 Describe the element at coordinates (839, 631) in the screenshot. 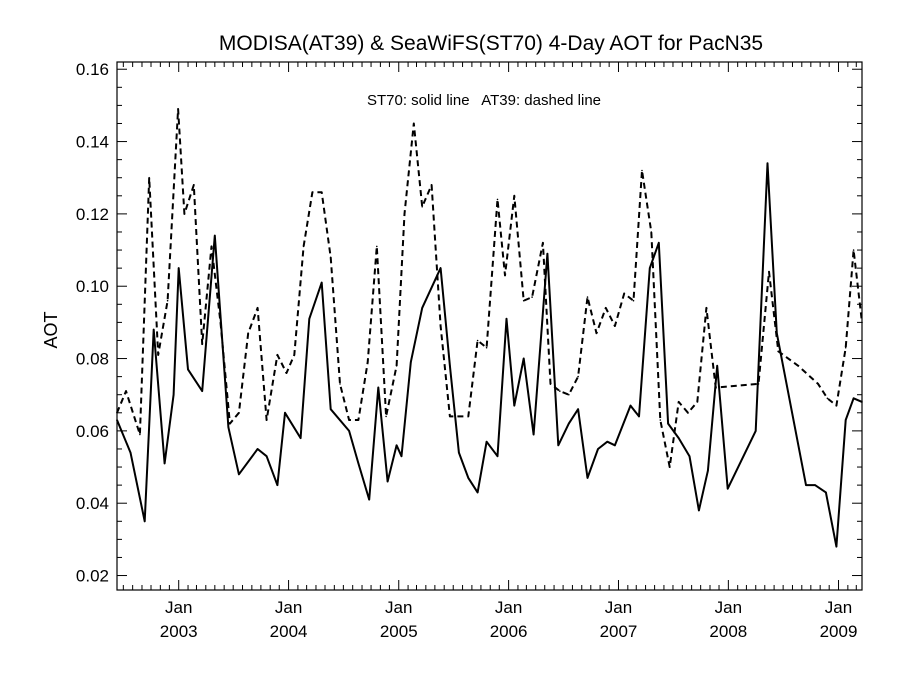

I see `x-tick-label-year: 2009` at that location.